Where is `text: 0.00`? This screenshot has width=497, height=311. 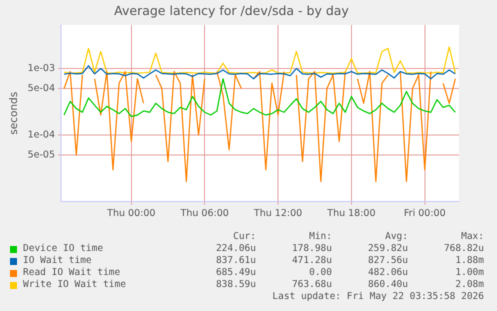
text: 0.00 is located at coordinates (320, 273).